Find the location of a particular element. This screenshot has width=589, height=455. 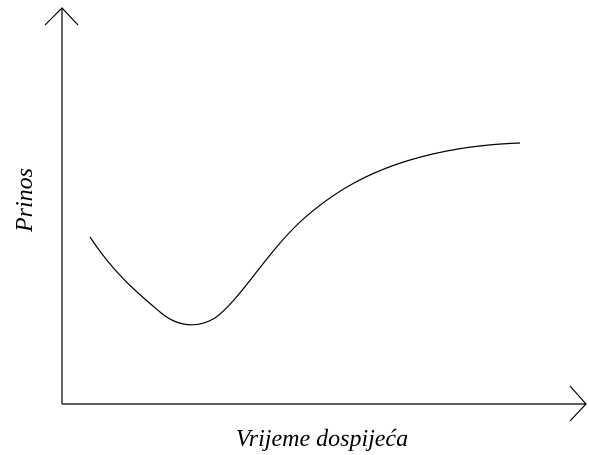

x-axis-label: Vrijeme dospijeća is located at coordinates (322, 439).